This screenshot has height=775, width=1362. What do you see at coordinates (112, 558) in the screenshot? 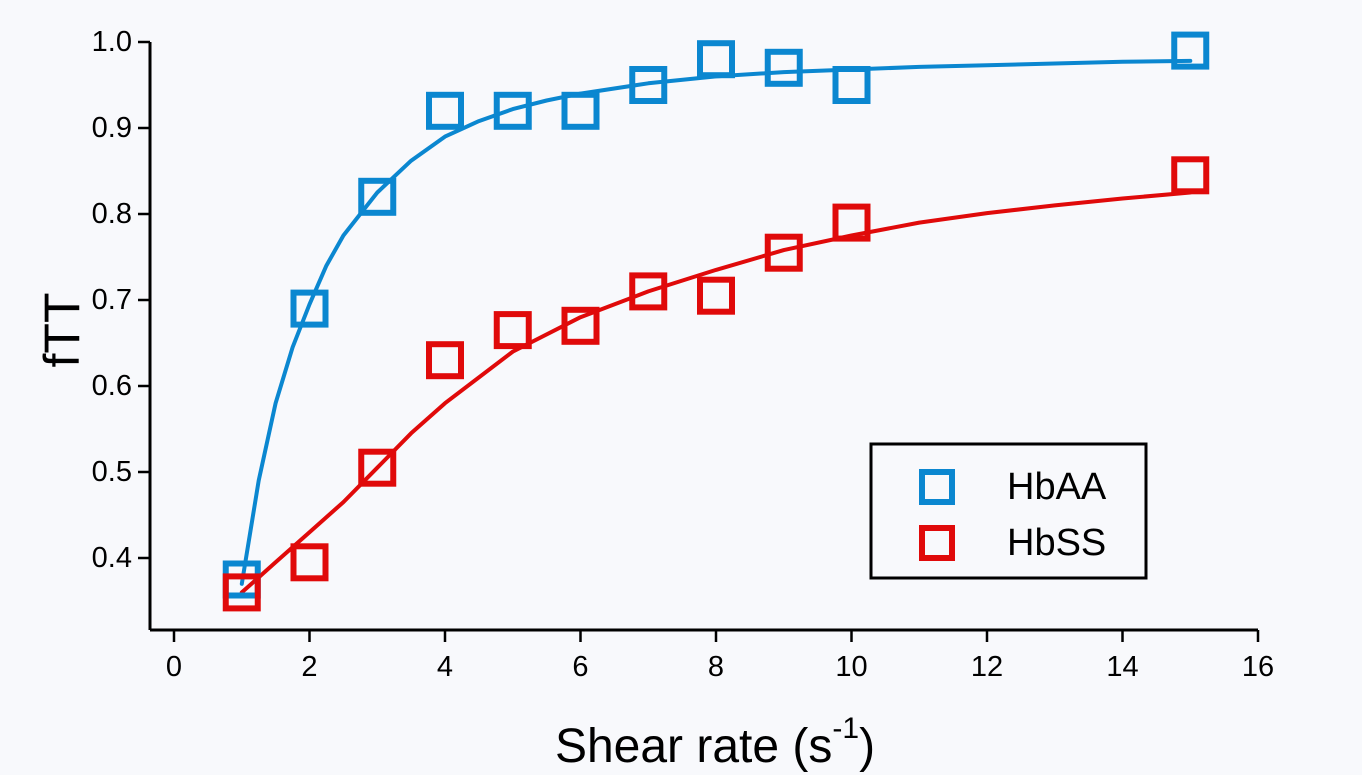
I see `y-tick-label: 0.4` at bounding box center [112, 558].